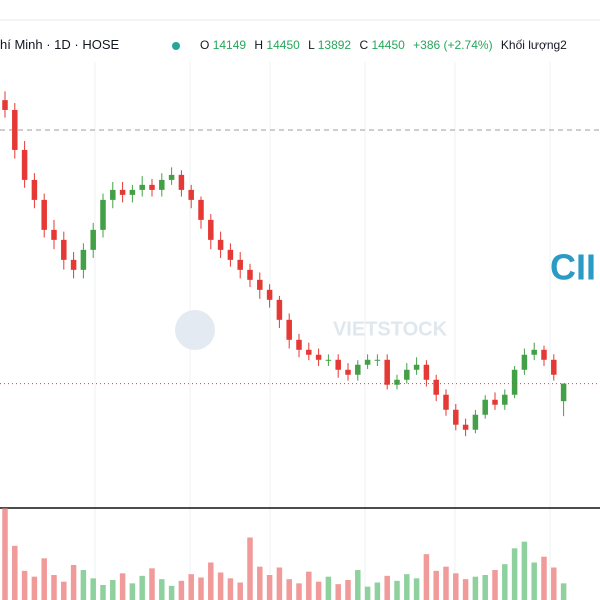 The width and height of the screenshot is (600, 600). I want to click on c-label: C, so click(363, 45).